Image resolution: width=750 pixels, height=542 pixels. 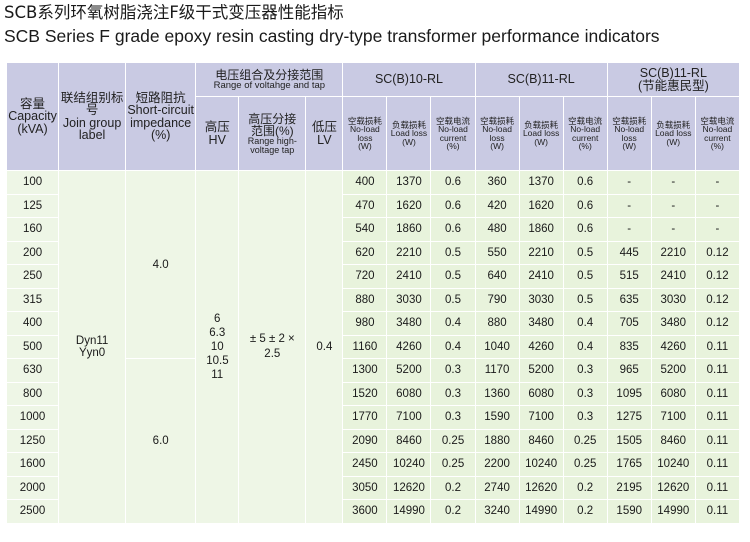 I want to click on series-c-no-load-loss-cell: 1505, so click(x=629, y=440).